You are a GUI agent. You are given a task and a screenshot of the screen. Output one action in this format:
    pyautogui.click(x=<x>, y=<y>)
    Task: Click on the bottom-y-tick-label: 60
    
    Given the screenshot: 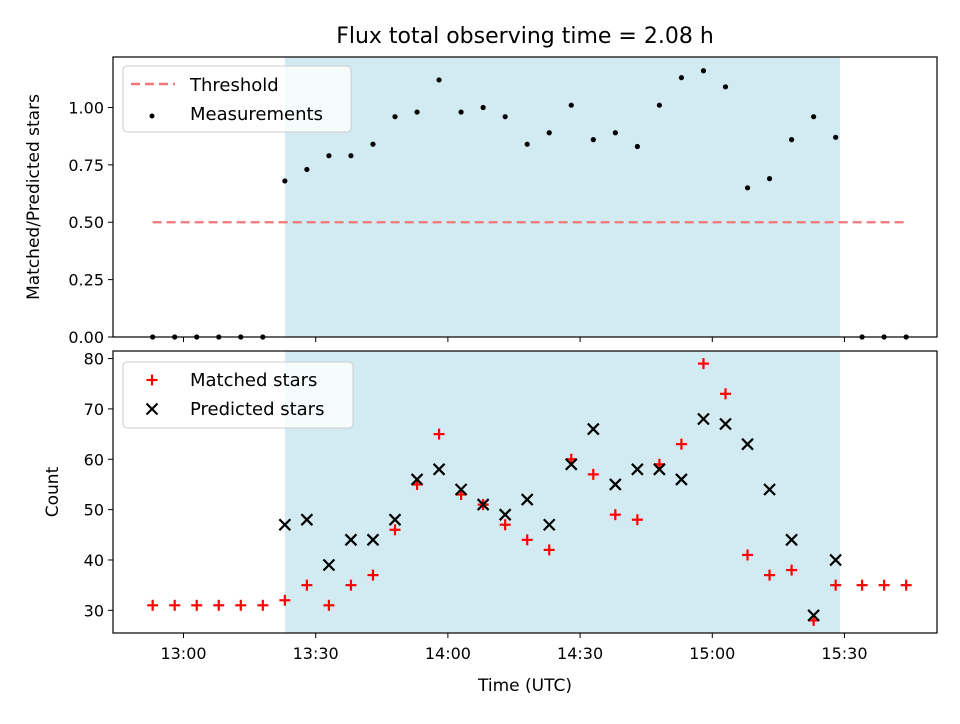 What is the action you would take?
    pyautogui.click(x=94, y=459)
    